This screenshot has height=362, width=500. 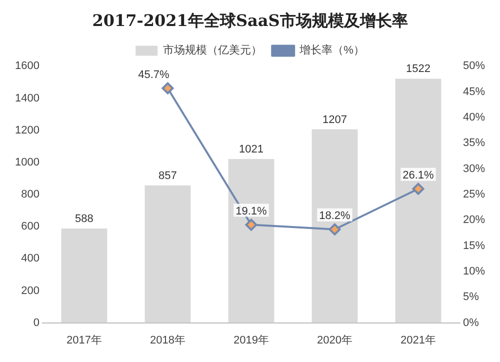 What do you see at coordinates (334, 120) in the screenshot?
I see `data-label: 1207` at bounding box center [334, 120].